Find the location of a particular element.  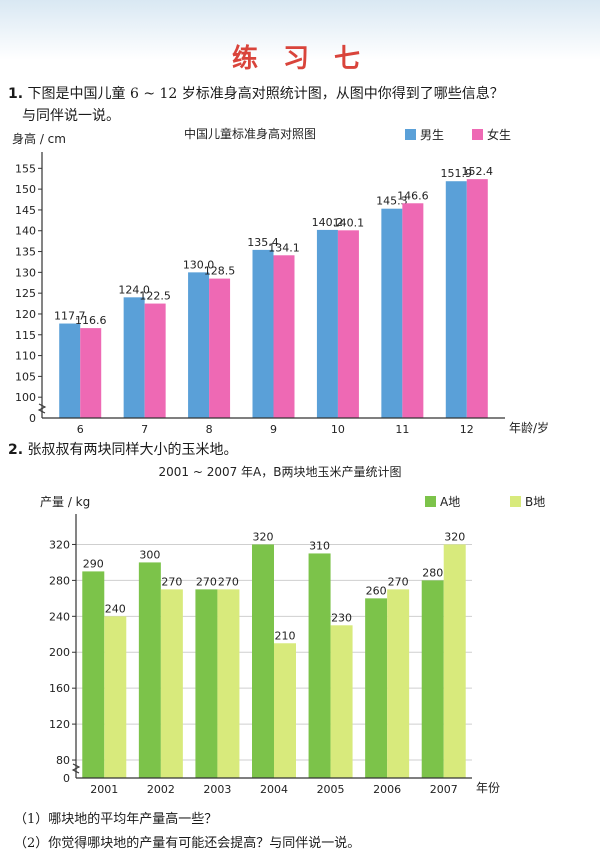

data-label: 140.1 is located at coordinates (349, 222).